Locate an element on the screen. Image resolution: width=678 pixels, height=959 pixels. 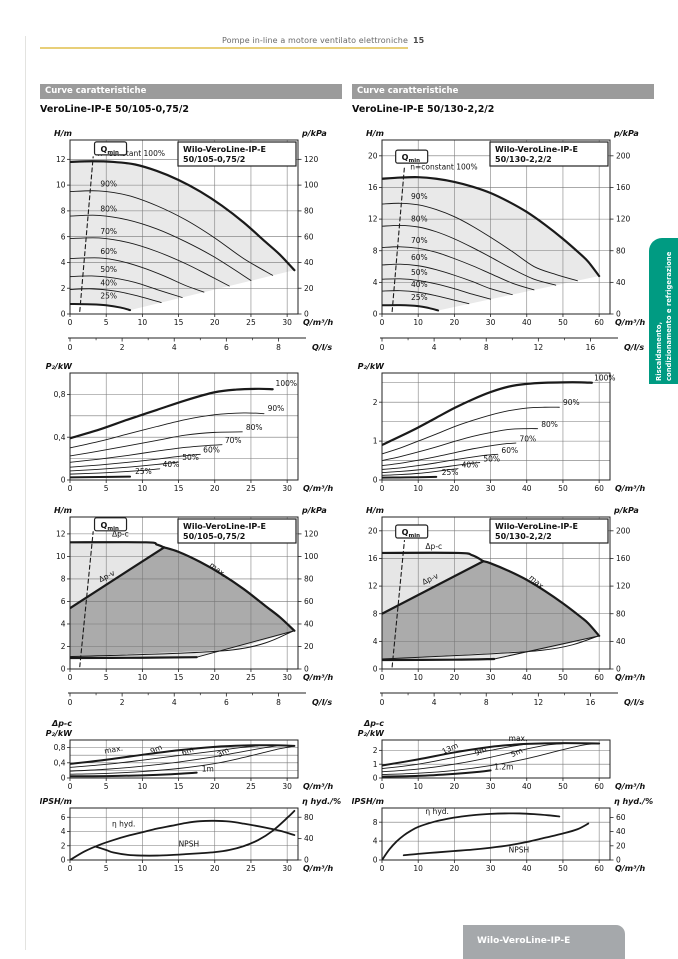
svg-text: 16 is located at coordinates (373, 187).